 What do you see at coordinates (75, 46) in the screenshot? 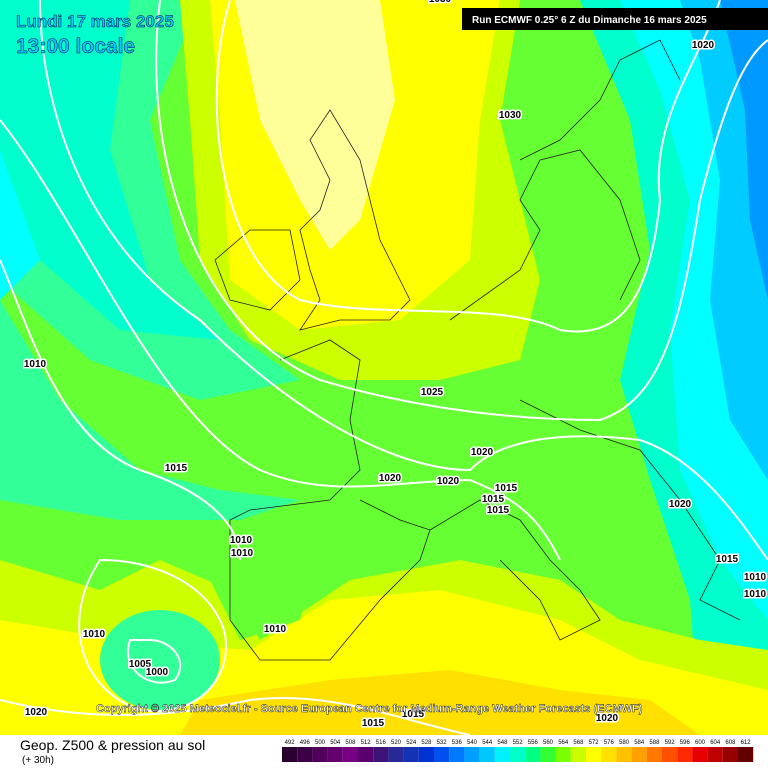
I see `time: 13:00 locale` at bounding box center [75, 46].